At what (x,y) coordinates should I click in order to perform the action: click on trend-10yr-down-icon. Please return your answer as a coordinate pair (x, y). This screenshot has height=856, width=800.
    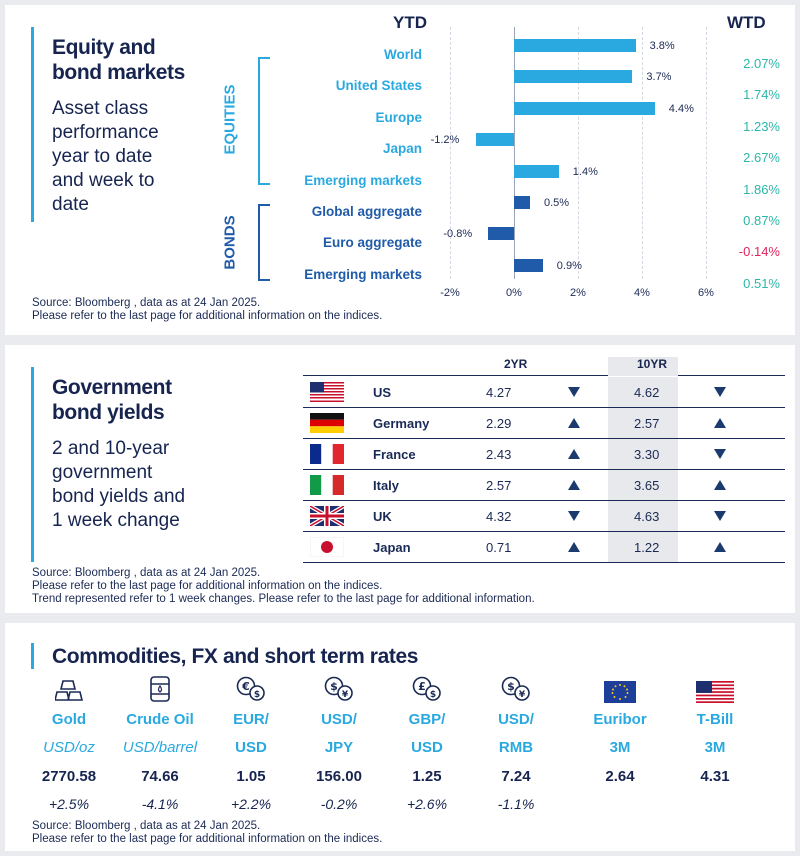
    Looking at the image, I should click on (720, 392).